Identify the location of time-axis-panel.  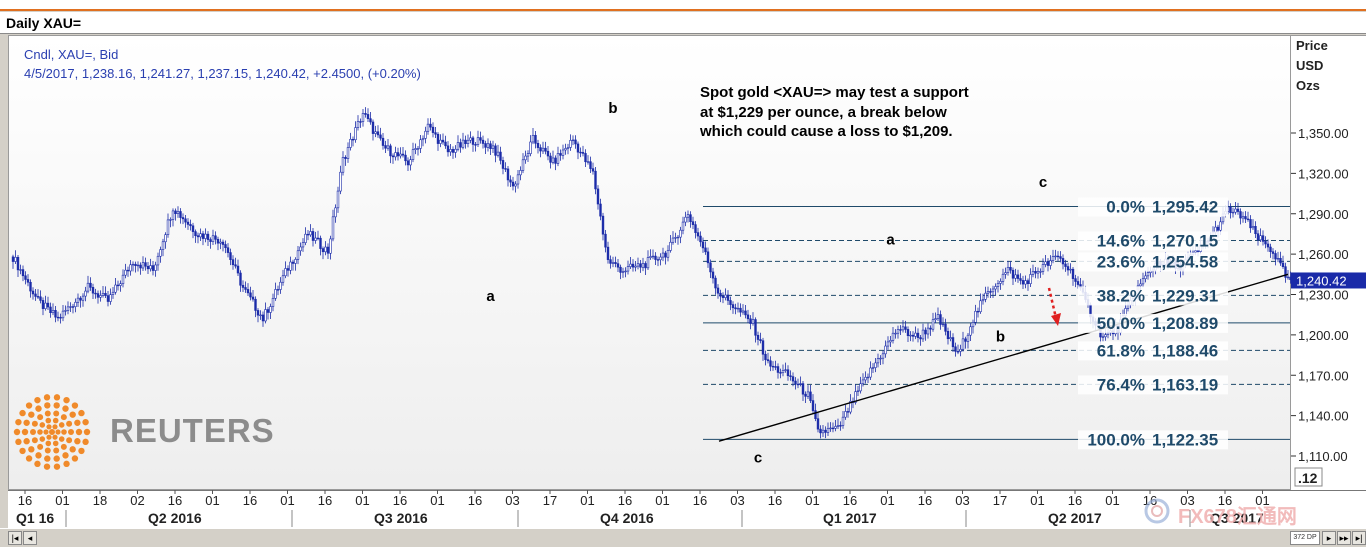
(687, 509).